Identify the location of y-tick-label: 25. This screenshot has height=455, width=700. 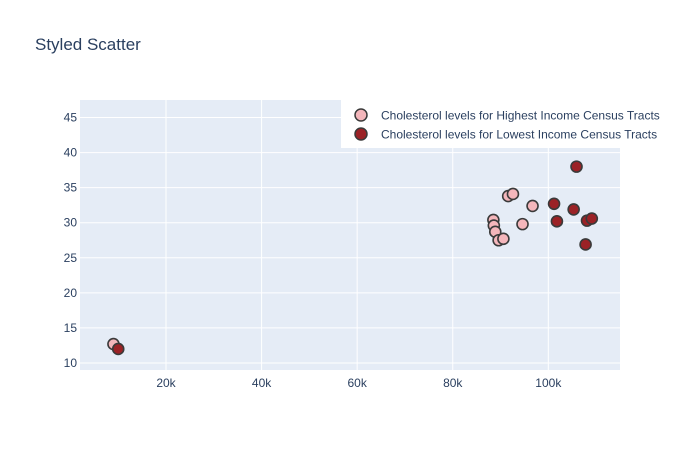
(71, 258).